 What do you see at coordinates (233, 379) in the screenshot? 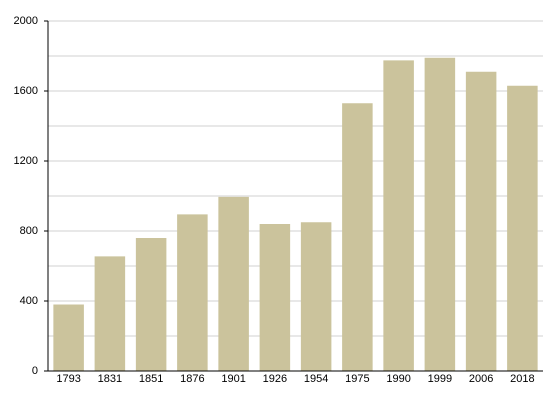
I see `x-tick-label: 1901` at bounding box center [233, 379].